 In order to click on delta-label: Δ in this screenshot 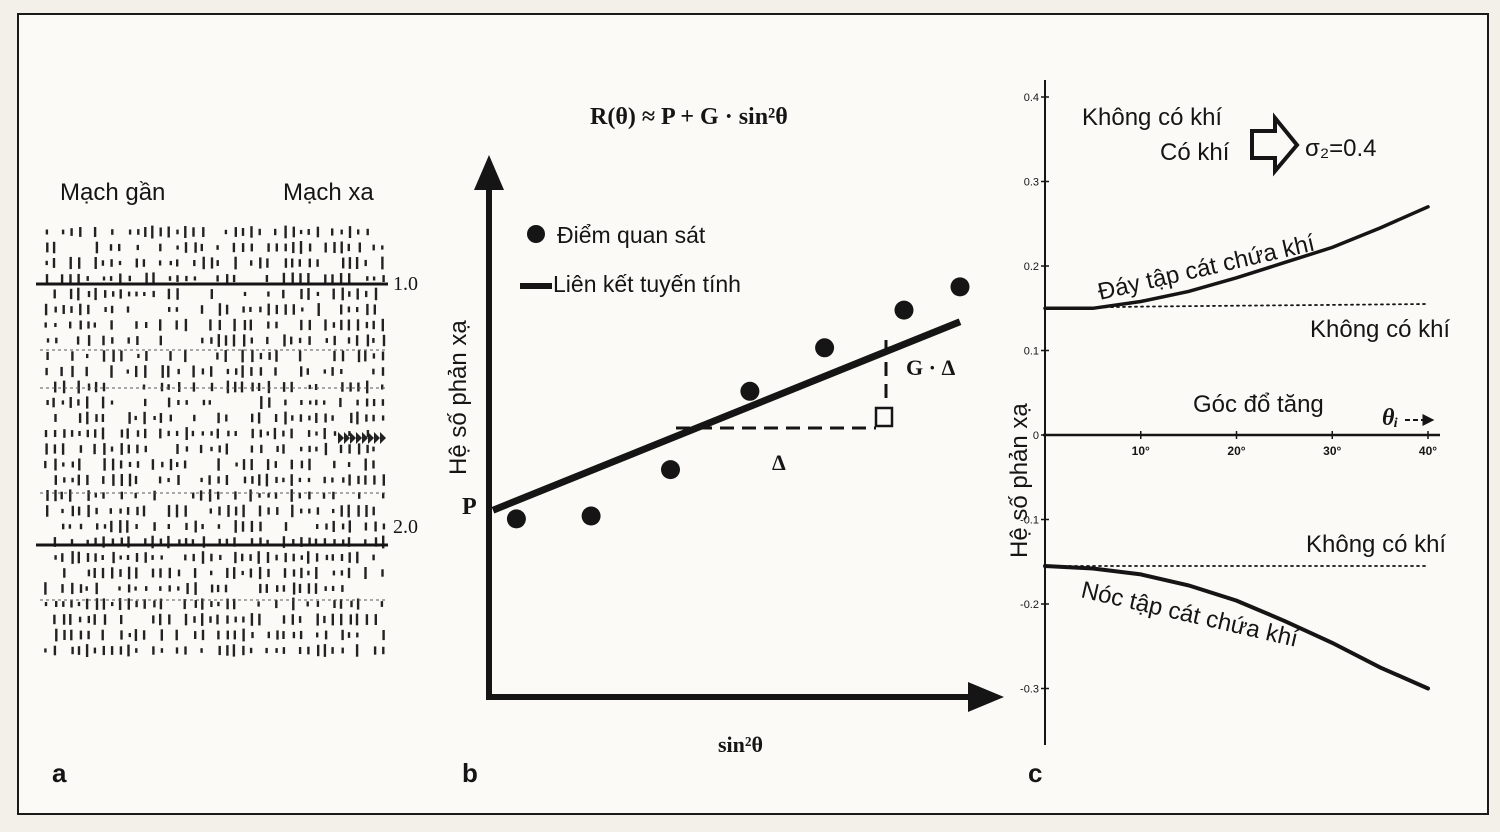, I will do `click(779, 462)`.